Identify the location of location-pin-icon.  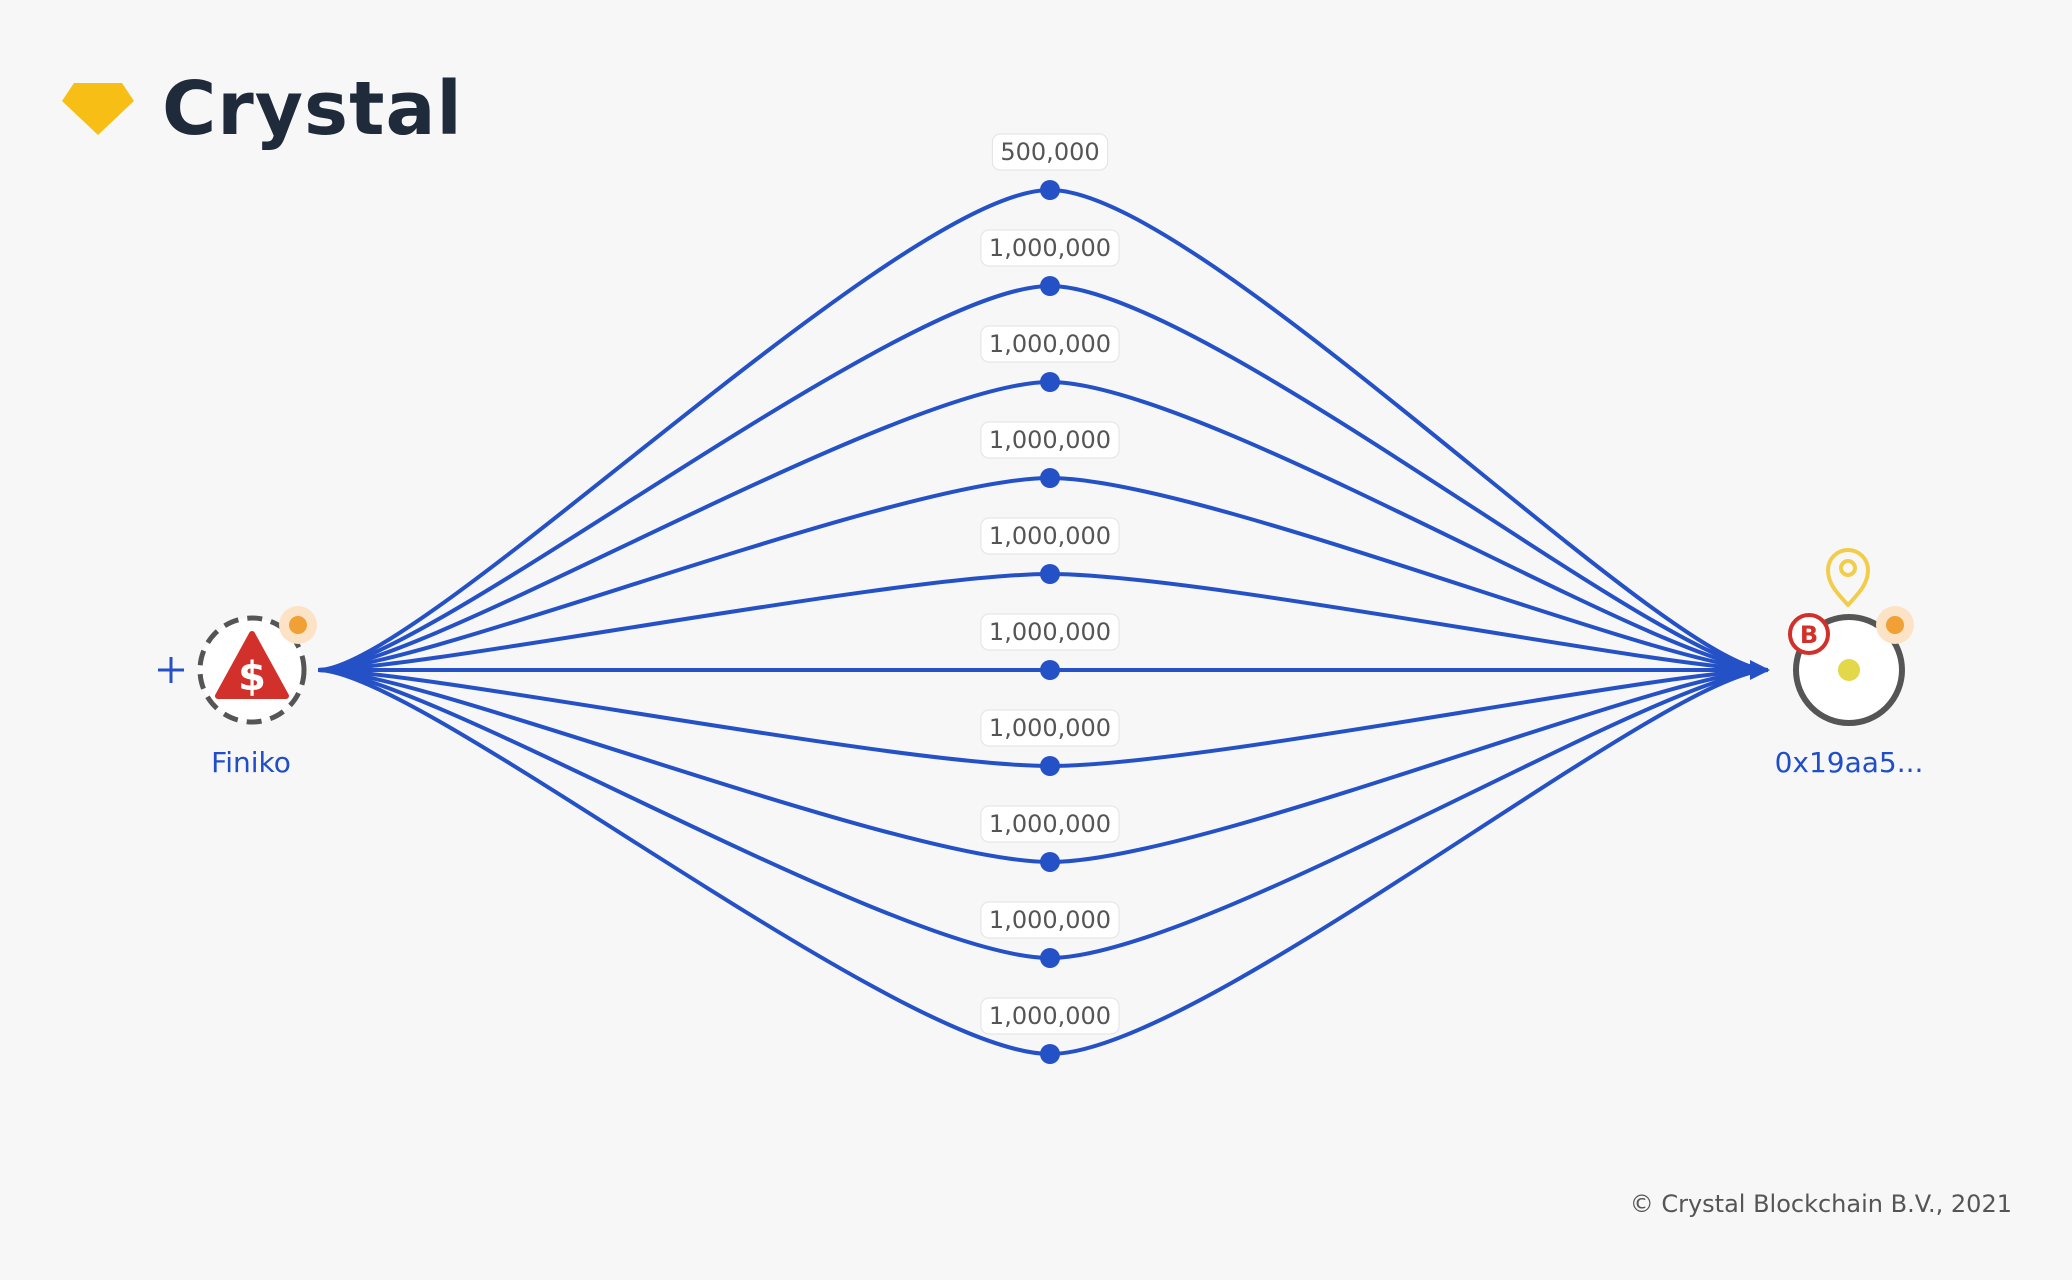
(1848, 577).